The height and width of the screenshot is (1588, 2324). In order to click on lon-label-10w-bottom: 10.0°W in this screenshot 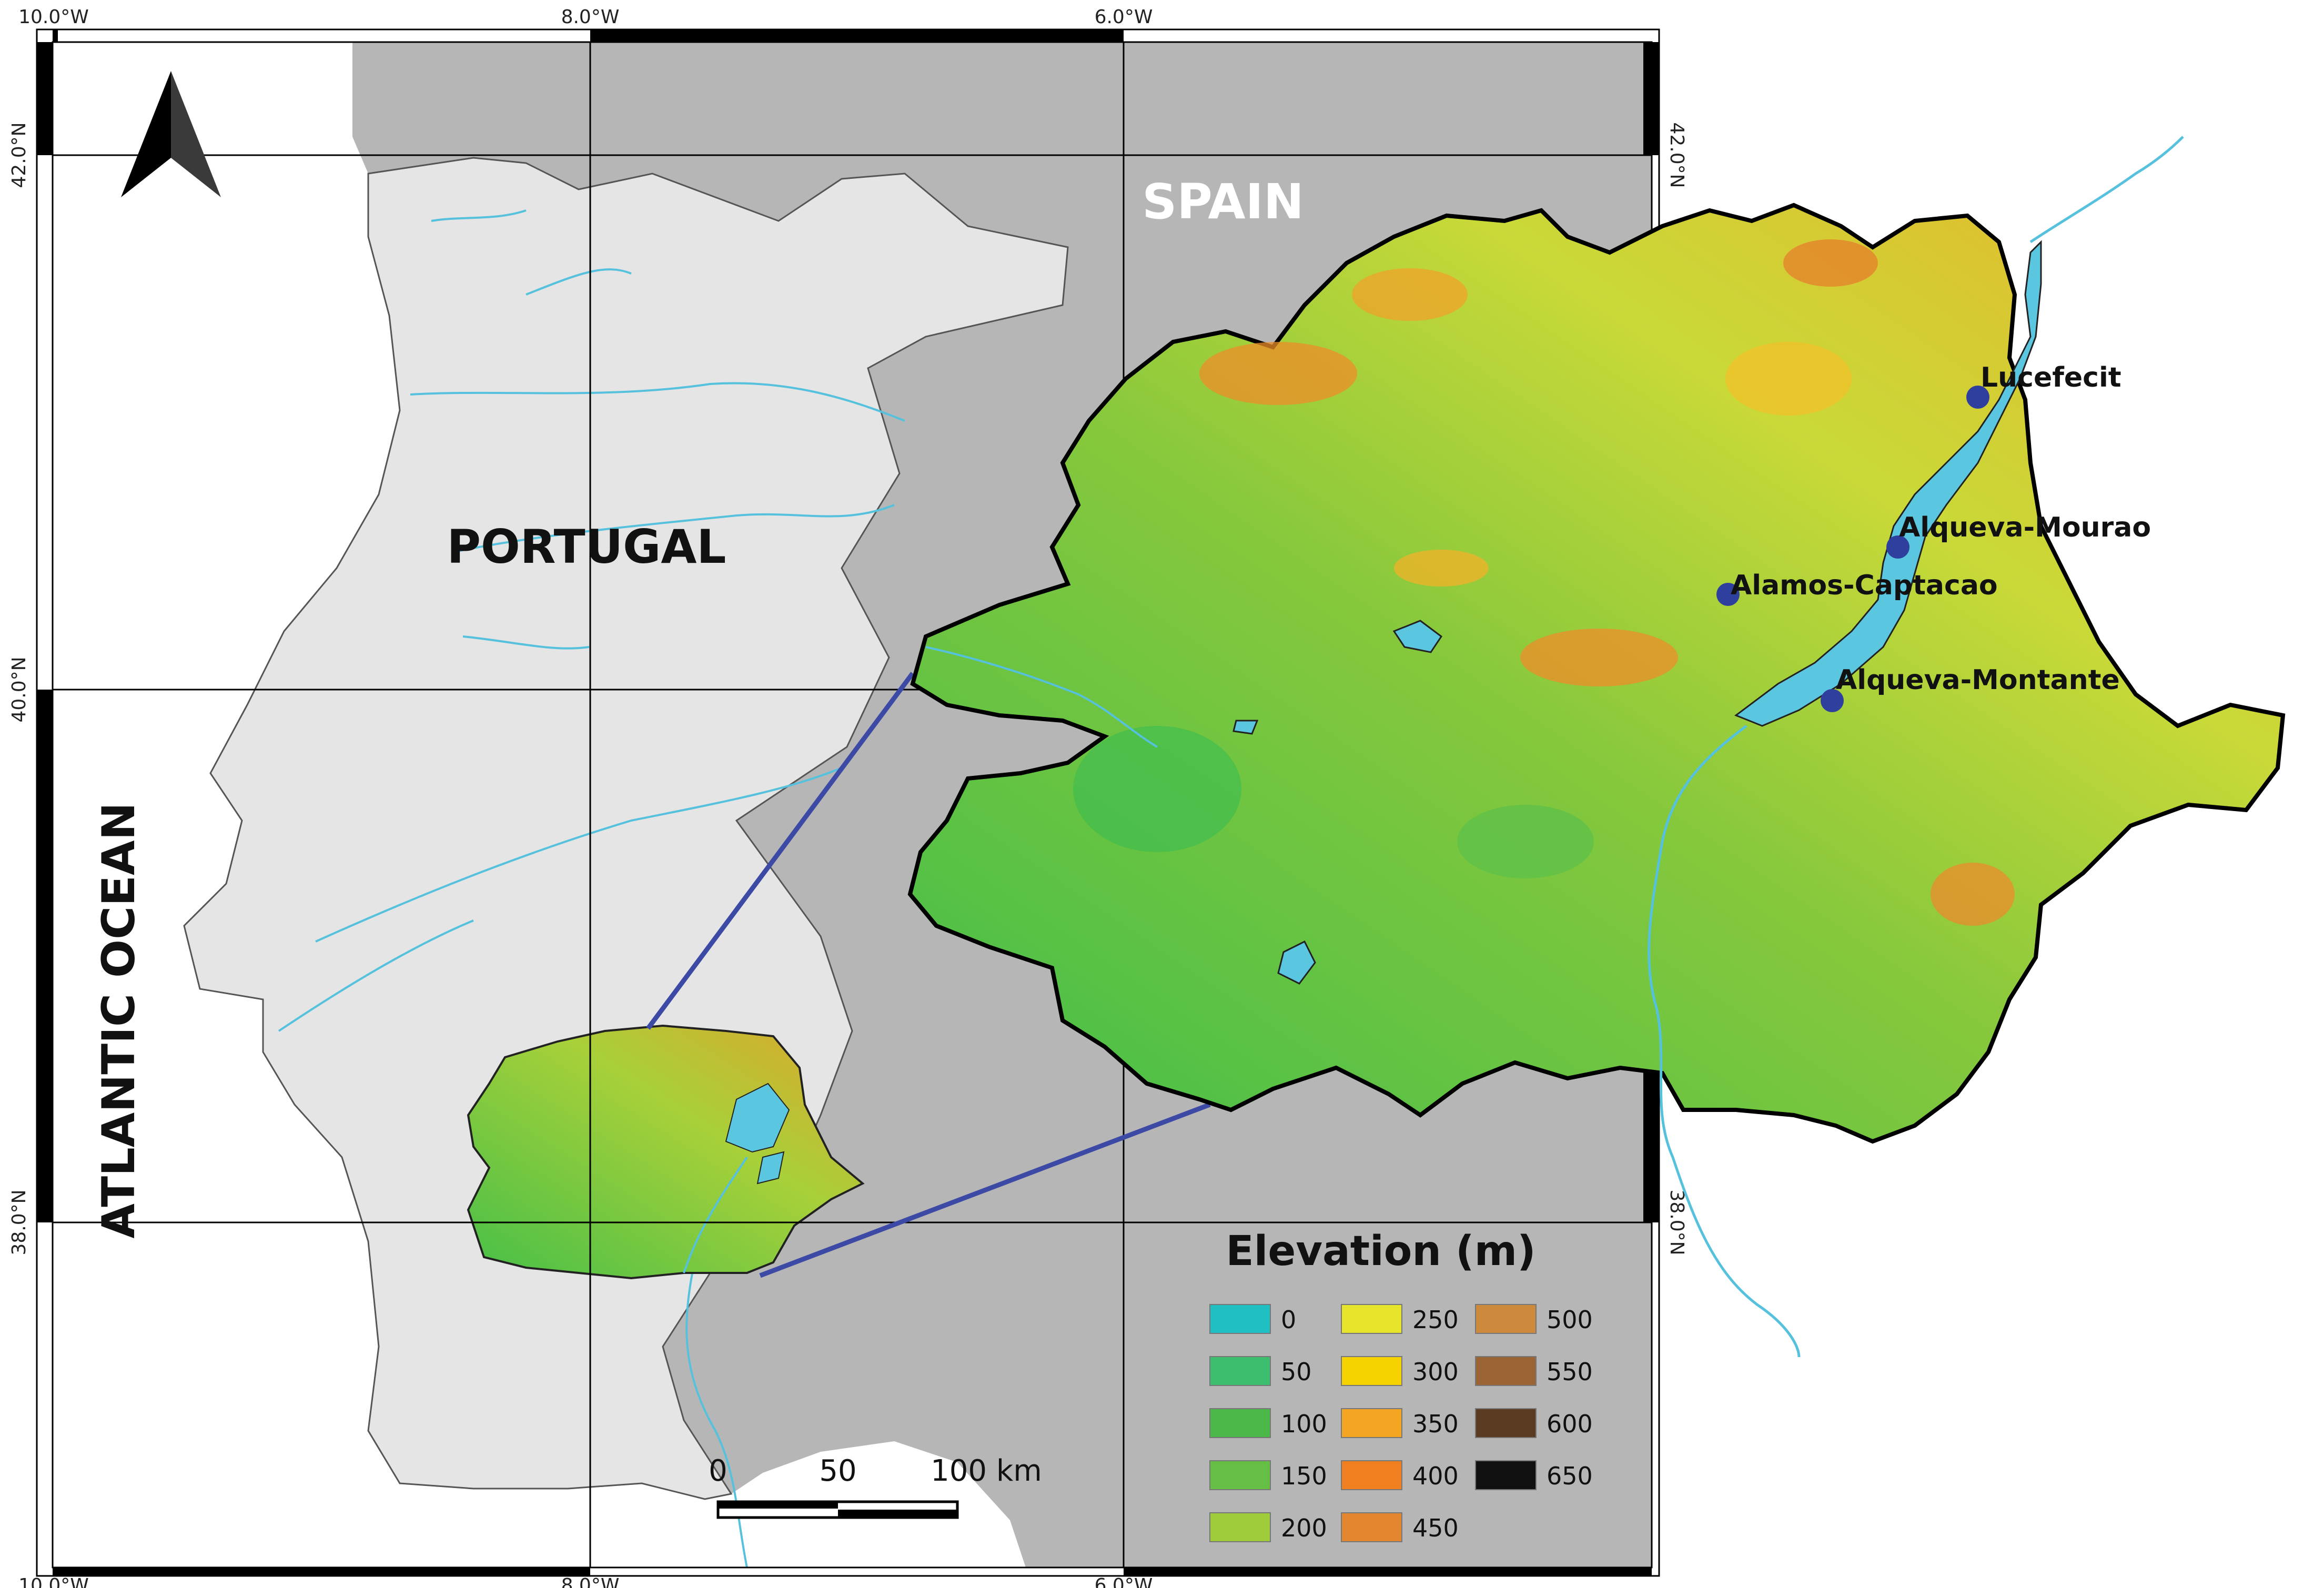, I will do `click(54, 1582)`.